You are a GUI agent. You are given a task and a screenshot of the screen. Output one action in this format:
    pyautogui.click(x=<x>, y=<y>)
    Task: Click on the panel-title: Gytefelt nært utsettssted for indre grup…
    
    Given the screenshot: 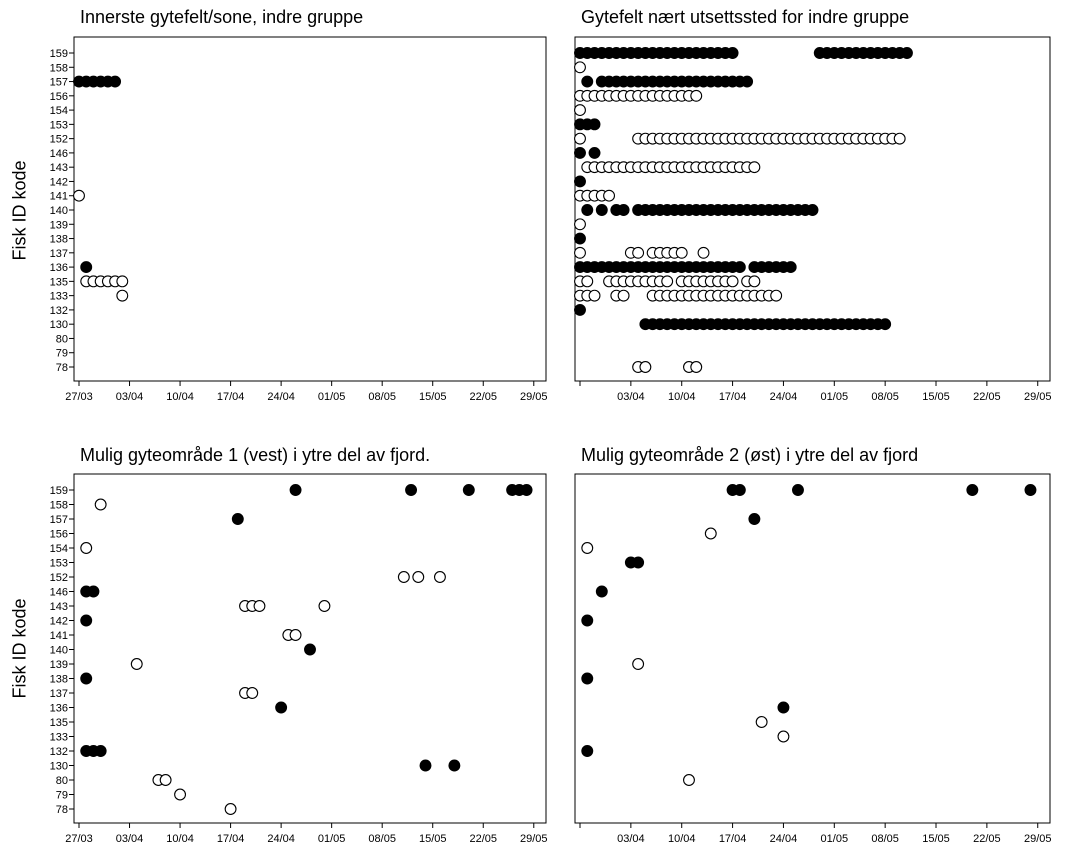 What is the action you would take?
    pyautogui.click(x=745, y=17)
    